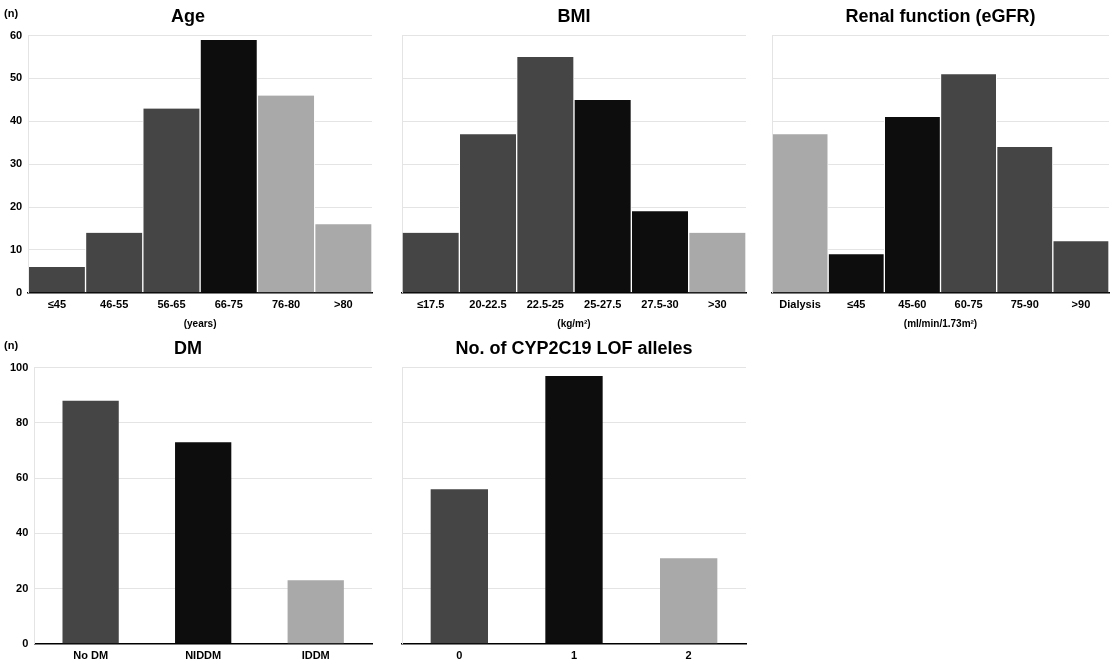  Describe the element at coordinates (1024, 304) in the screenshot. I see `x-tick-label: 75-90` at that location.